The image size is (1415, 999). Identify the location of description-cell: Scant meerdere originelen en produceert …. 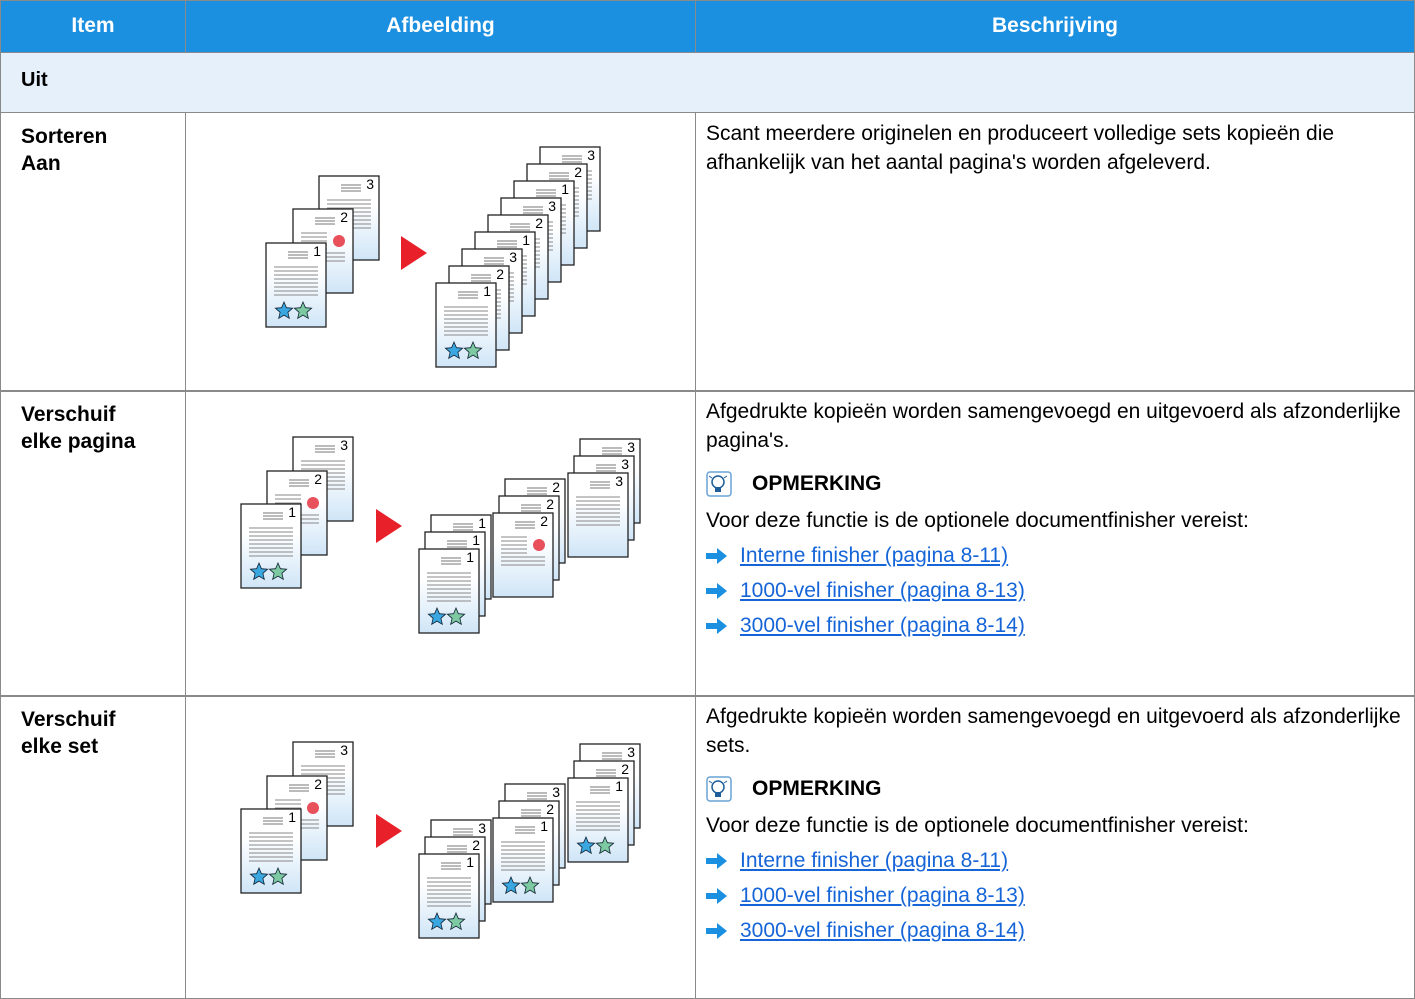
(1055, 252).